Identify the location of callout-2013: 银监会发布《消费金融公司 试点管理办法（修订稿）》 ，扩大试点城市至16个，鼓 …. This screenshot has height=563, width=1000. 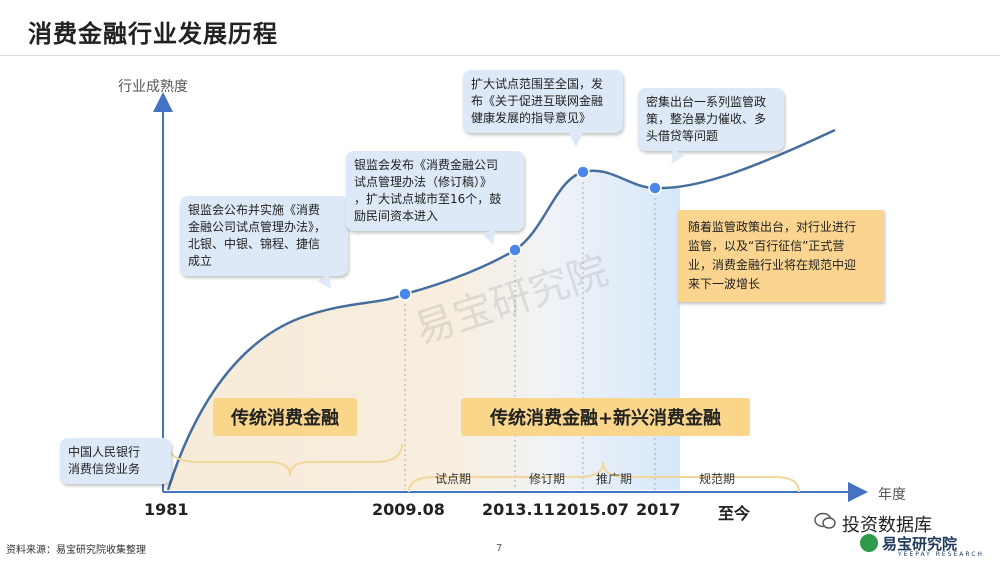
(435, 199).